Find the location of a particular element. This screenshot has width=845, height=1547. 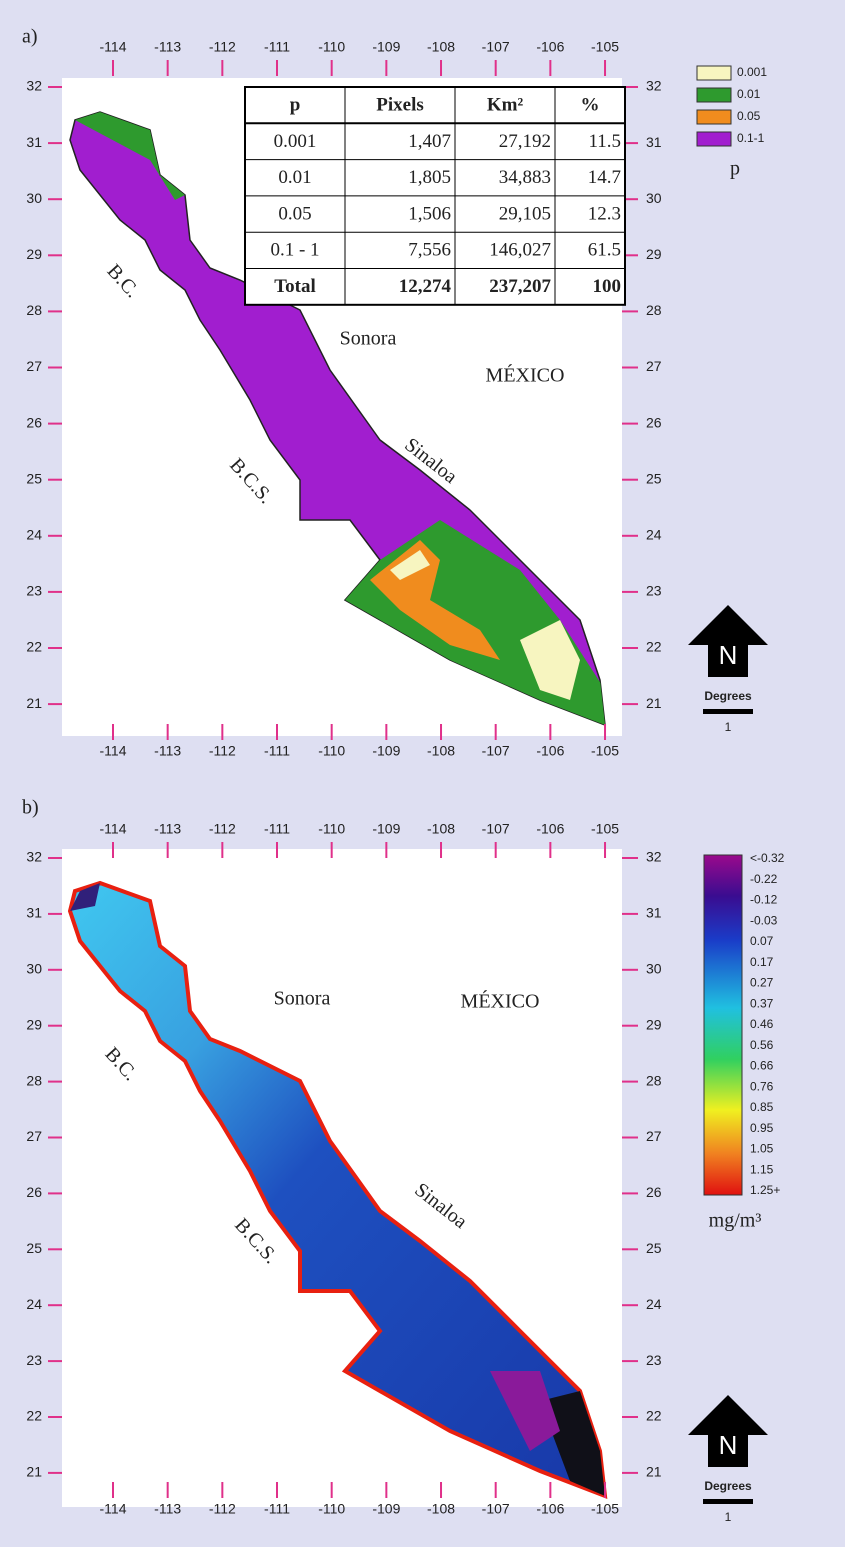

colorbar-label: 1.05 is located at coordinates (762, 1149).